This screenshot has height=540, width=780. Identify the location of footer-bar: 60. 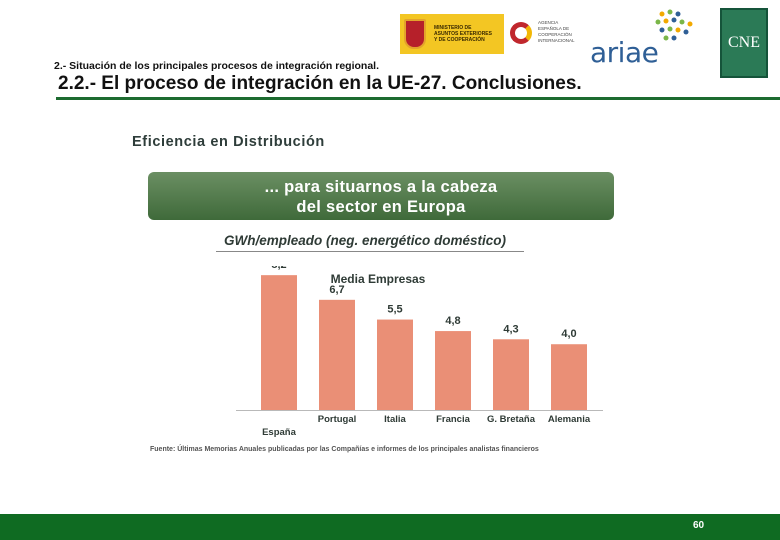
(390, 527).